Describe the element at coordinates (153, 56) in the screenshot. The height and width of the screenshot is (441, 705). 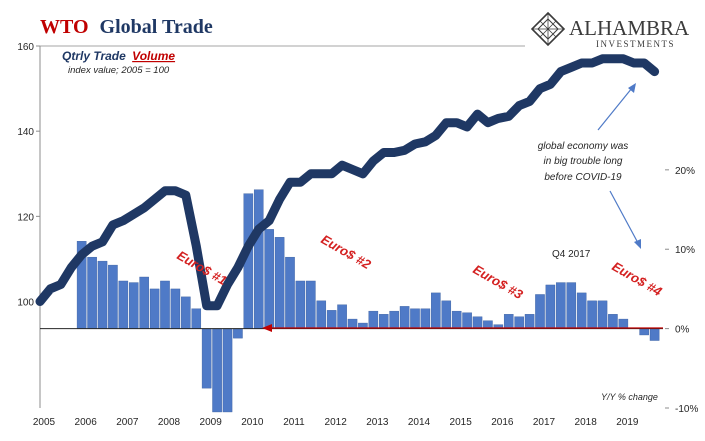
I see `series-title-part2: Volume` at that location.